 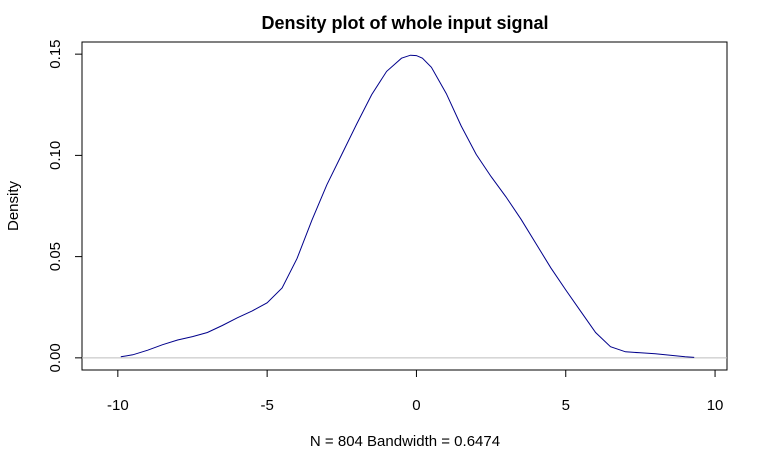 What do you see at coordinates (405, 441) in the screenshot?
I see `x-axis-label: N = 804 Bandwidth = 0.6474` at bounding box center [405, 441].